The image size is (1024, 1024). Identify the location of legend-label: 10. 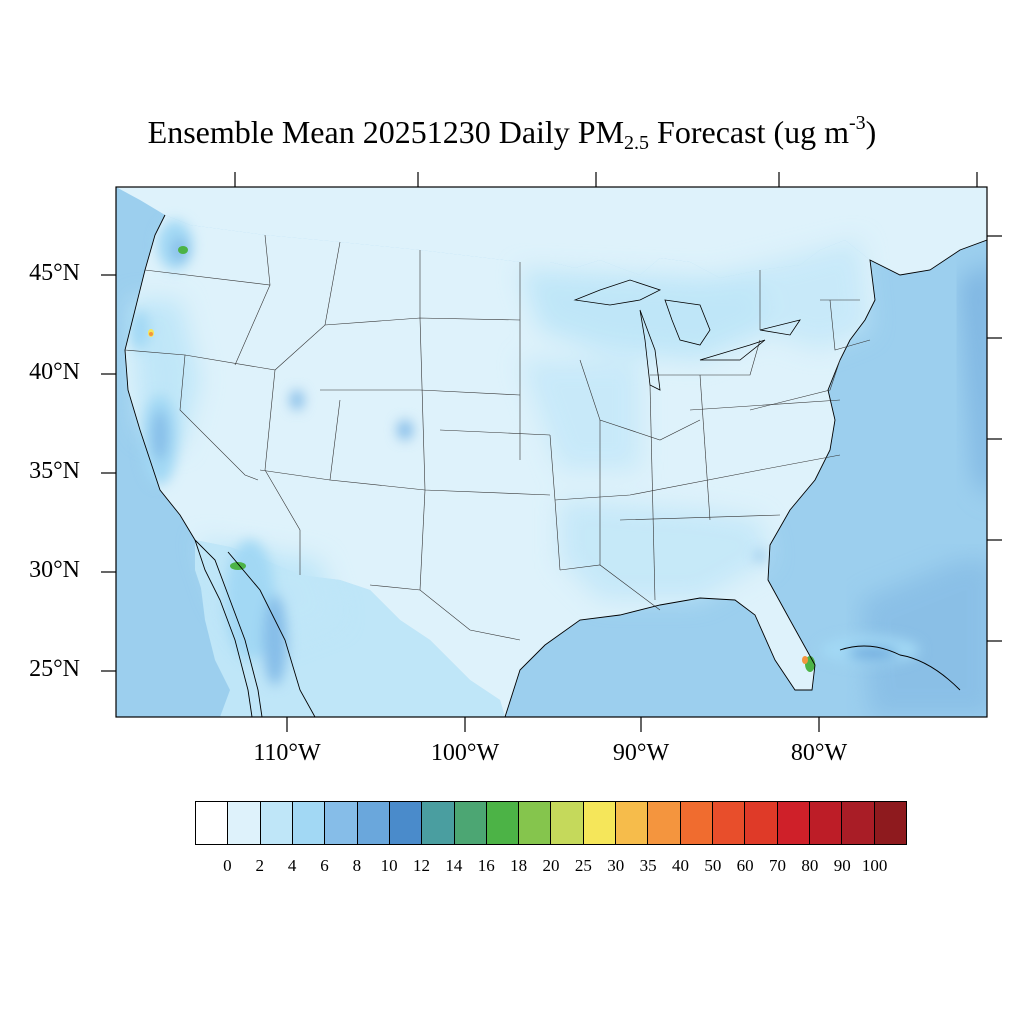
(389, 865).